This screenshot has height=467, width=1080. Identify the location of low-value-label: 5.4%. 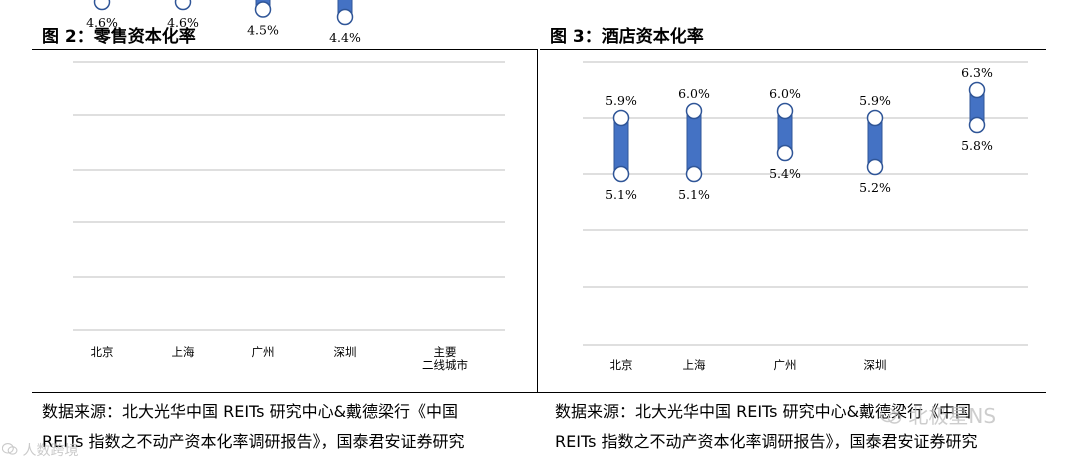
(785, 173).